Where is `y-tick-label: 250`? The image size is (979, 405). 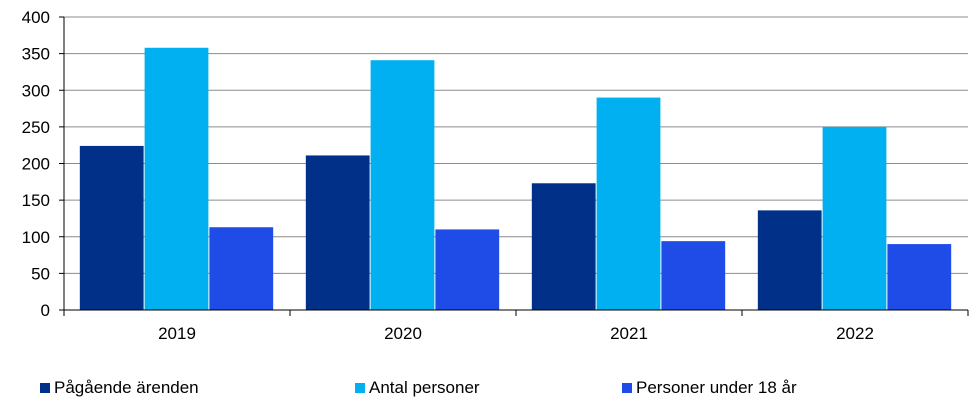 y-tick-label: 250 is located at coordinates (36, 127).